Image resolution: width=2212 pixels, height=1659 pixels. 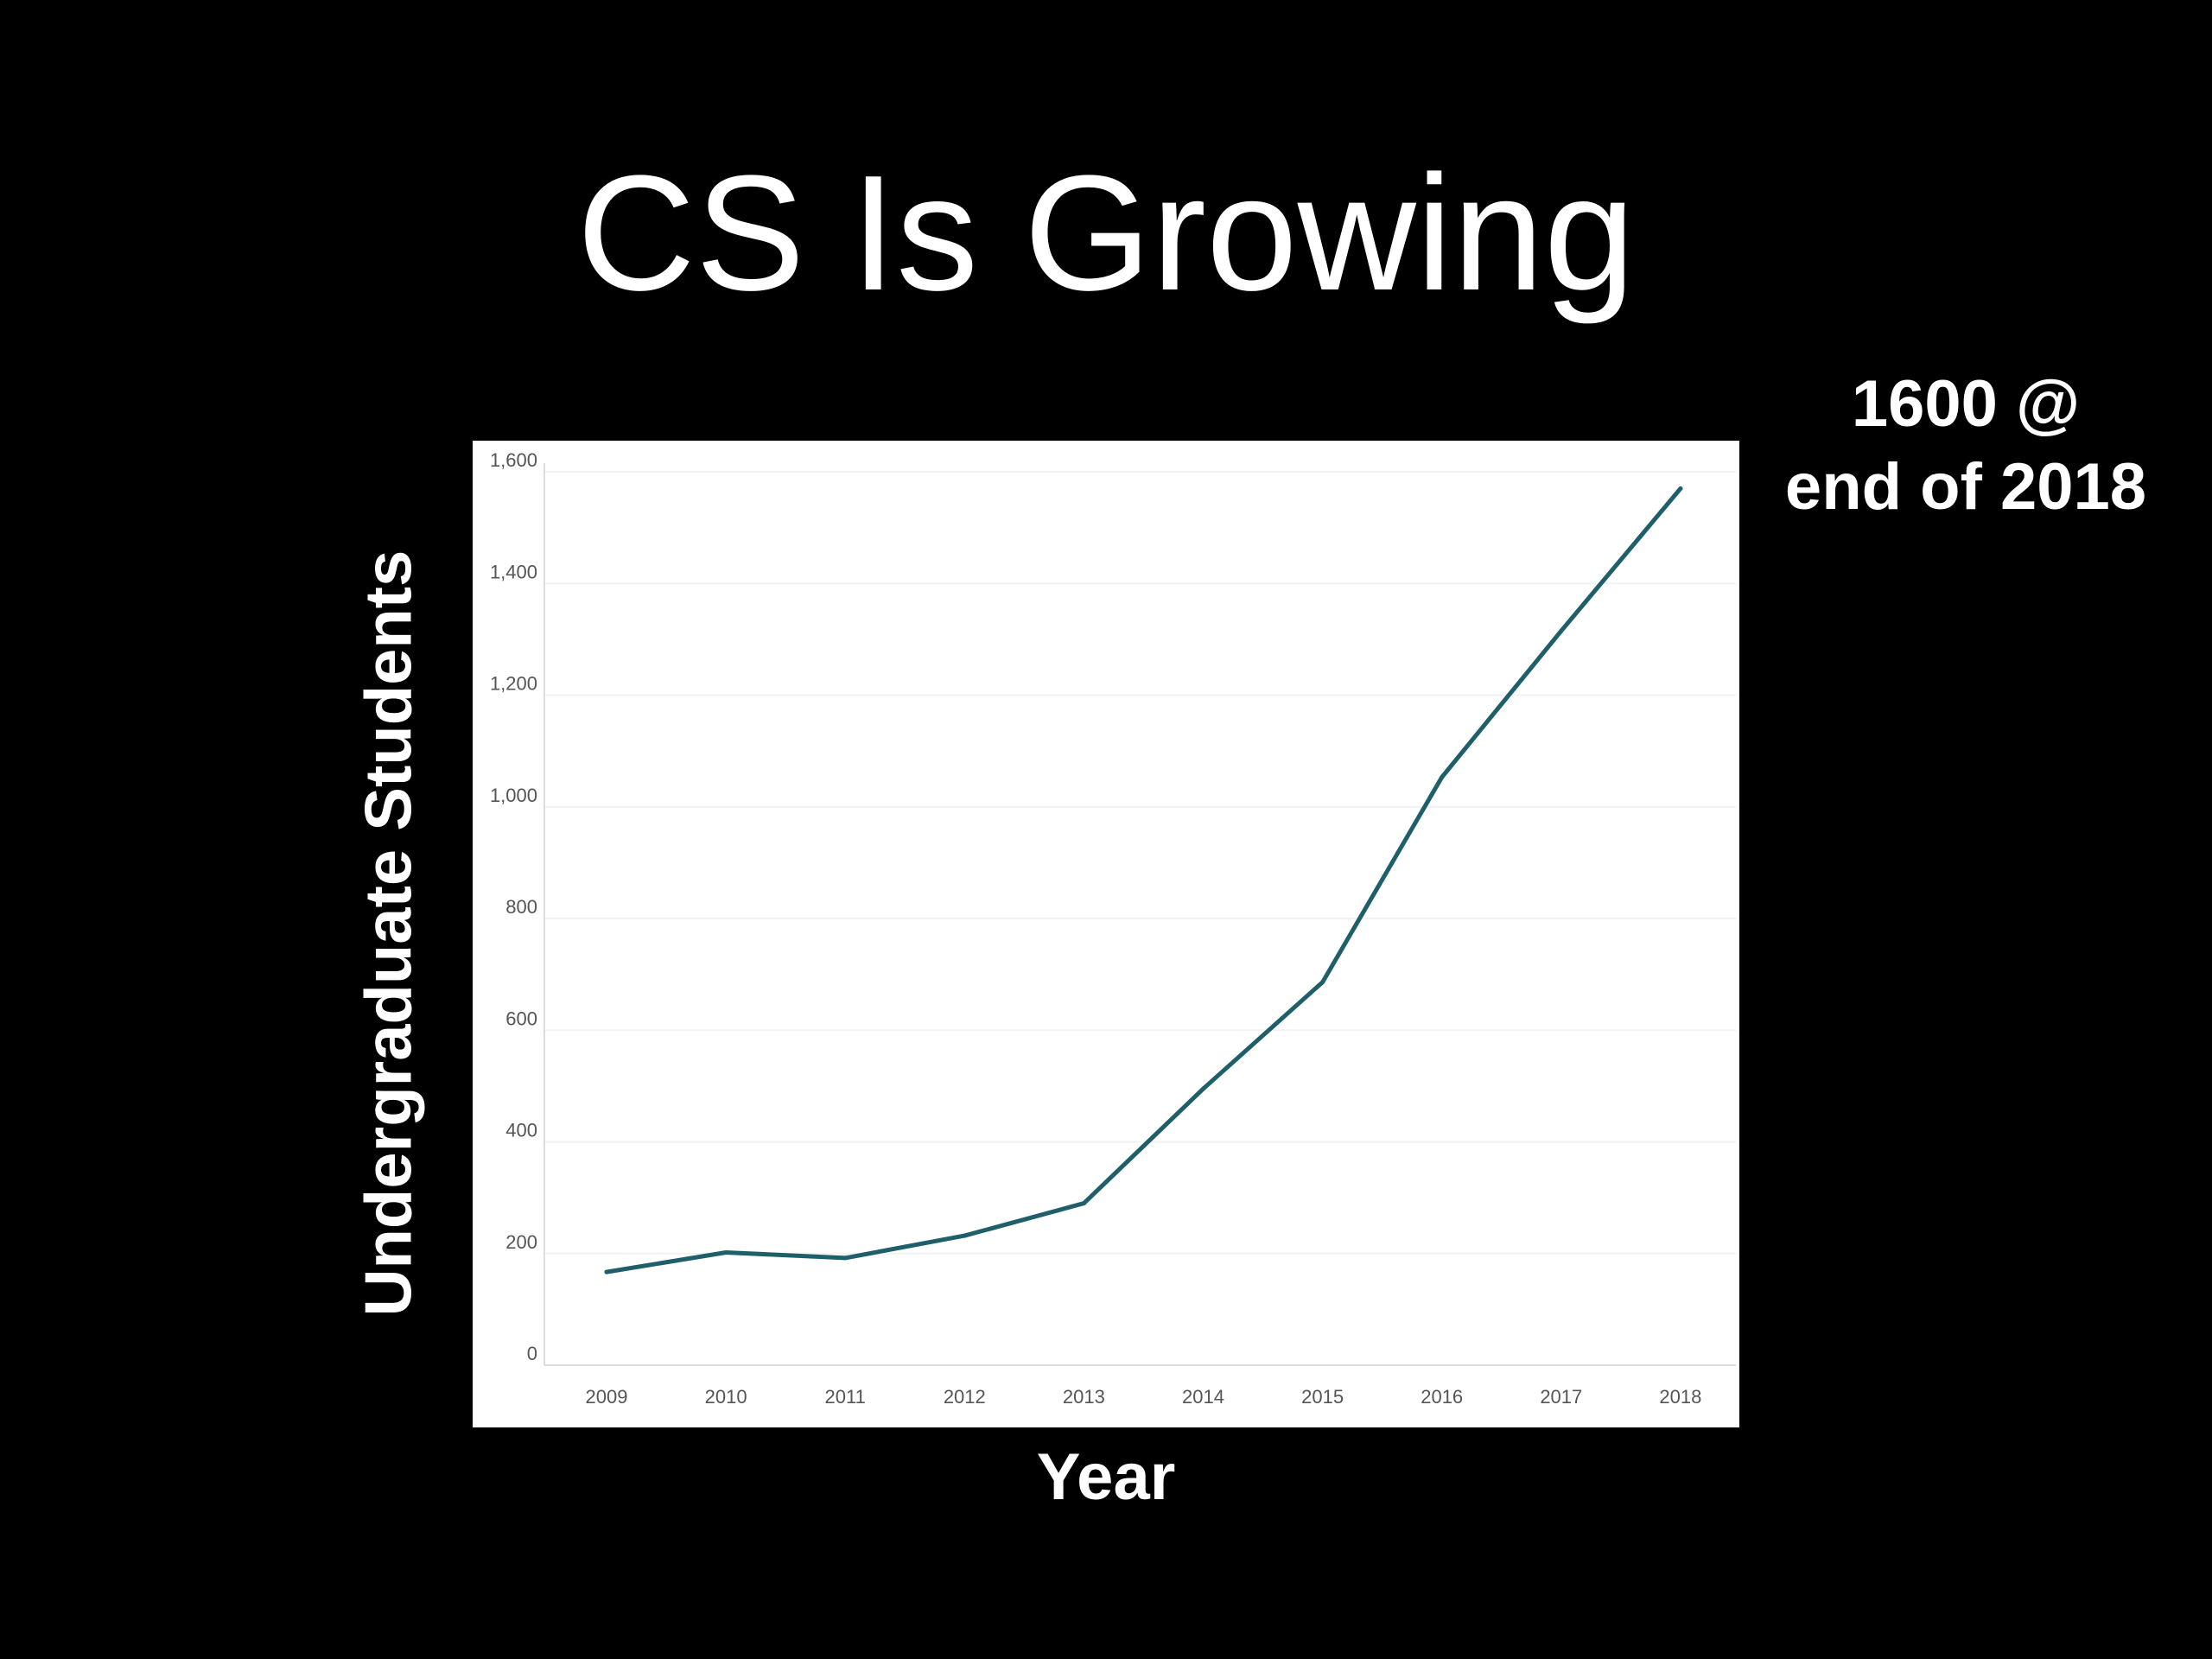 What do you see at coordinates (1561, 630) in the screenshot?
I see `data-point-2017` at bounding box center [1561, 630].